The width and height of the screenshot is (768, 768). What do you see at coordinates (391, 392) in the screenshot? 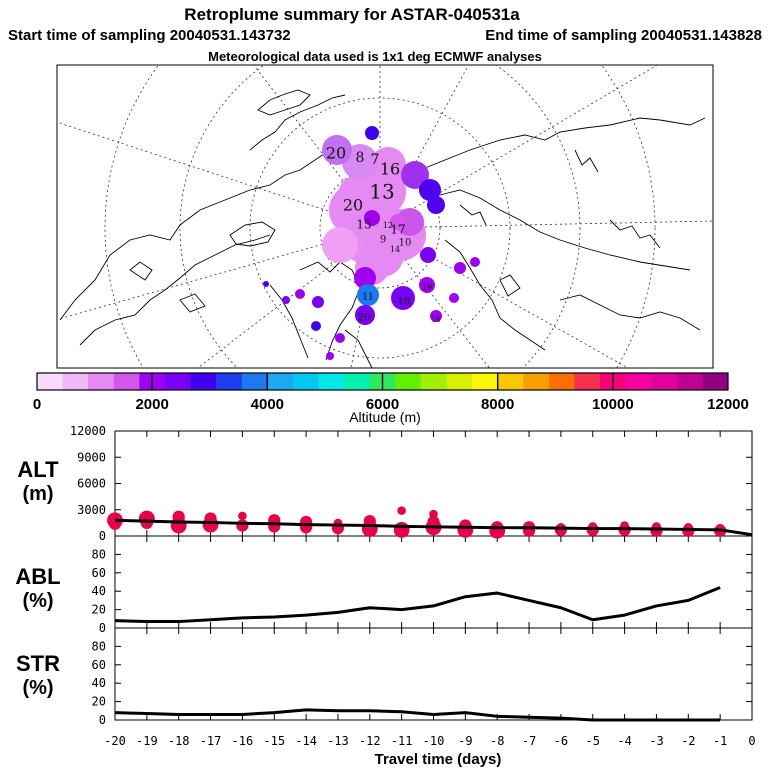
I see `altitude-colorbar: 0 2000 4000 6000 8000 10000 12000` at bounding box center [391, 392].